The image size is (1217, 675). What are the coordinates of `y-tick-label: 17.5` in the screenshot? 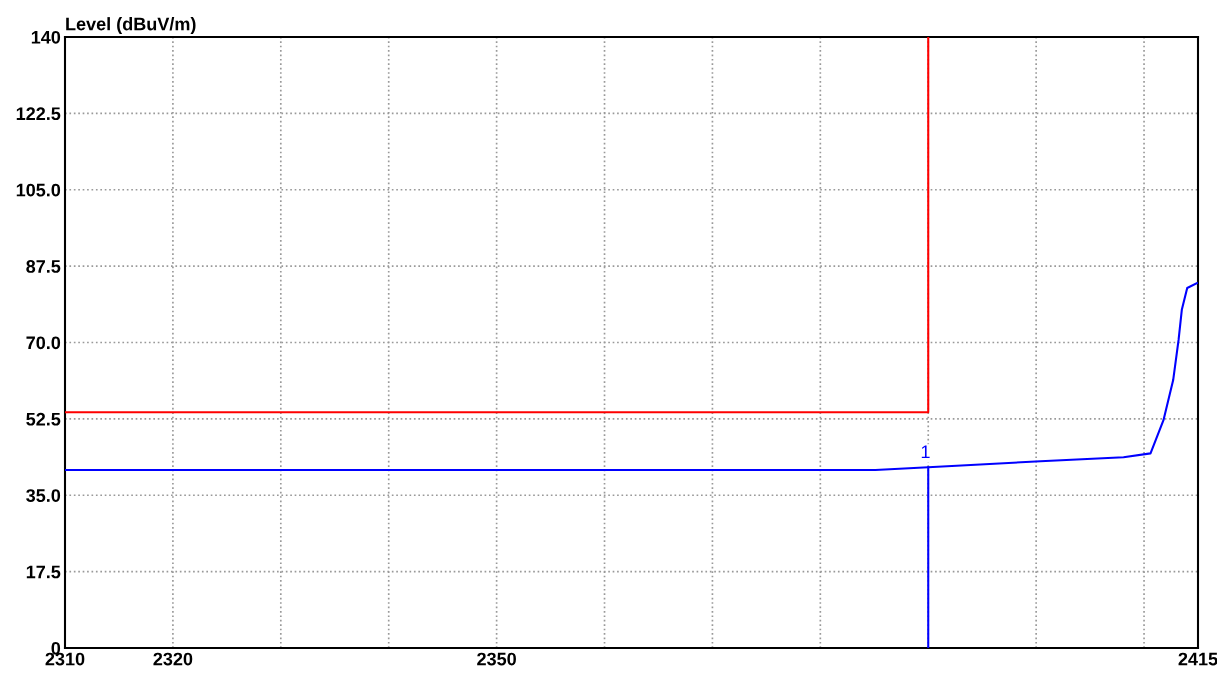 It's located at (43, 572).